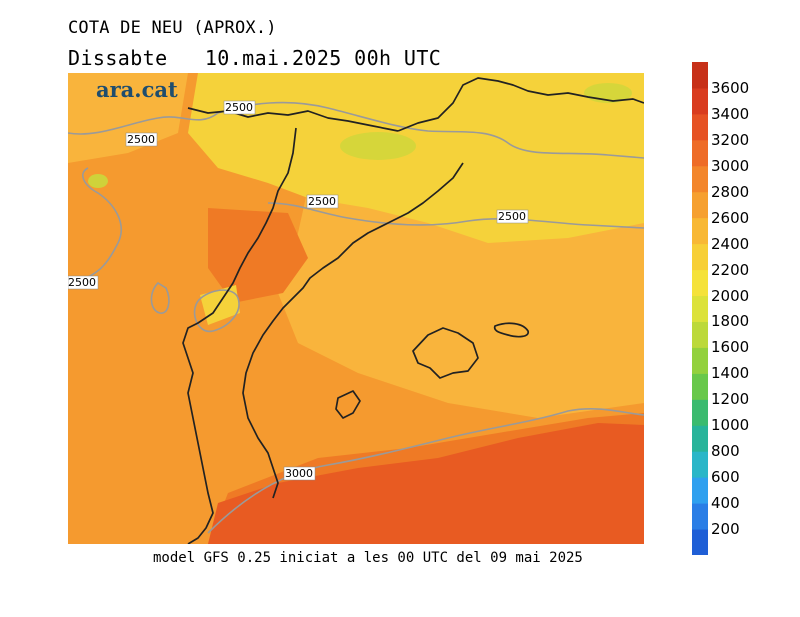 The image size is (800, 617). Describe the element at coordinates (730, 139) in the screenshot. I see `colorbar-tick-label: 3200` at that location.